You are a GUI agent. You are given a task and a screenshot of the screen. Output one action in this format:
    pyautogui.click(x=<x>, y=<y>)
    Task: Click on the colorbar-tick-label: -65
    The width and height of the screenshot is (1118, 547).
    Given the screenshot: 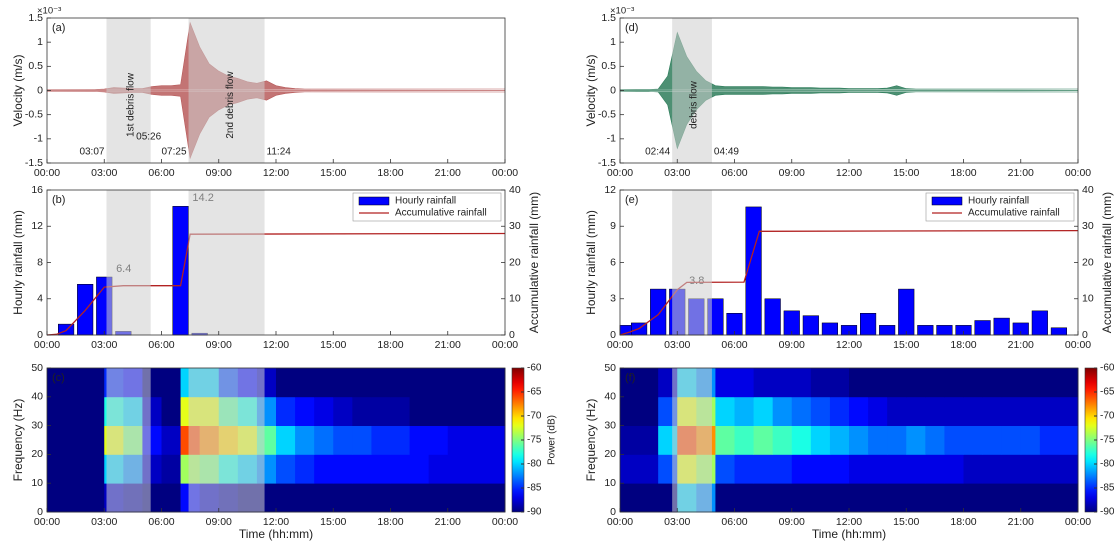 What is the action you would take?
    pyautogui.click(x=1107, y=392)
    